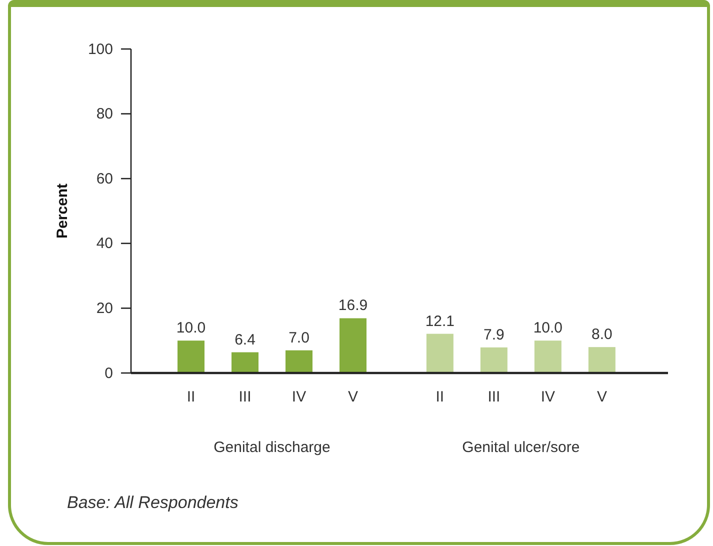 The image size is (713, 546). Describe the element at coordinates (104, 179) in the screenshot. I see `y-tick-label: 60` at that location.